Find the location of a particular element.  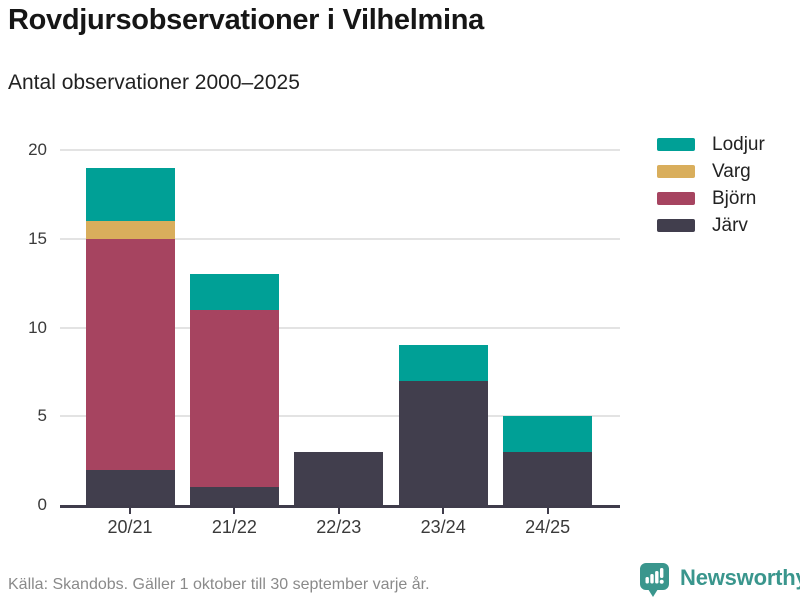

bar-20-21-varg is located at coordinates (130, 230).